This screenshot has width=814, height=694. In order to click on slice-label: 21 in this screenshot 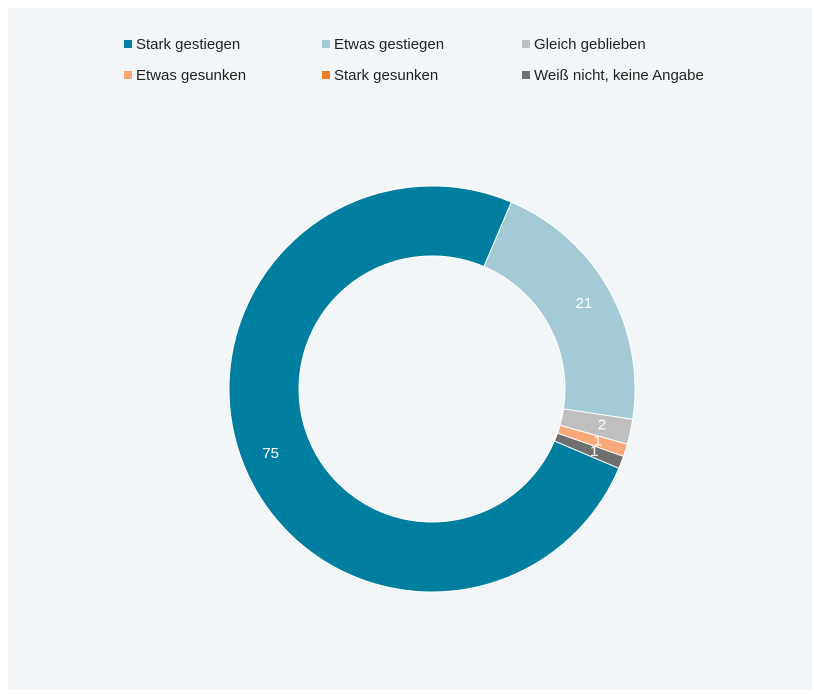, I will do `click(584, 303)`.